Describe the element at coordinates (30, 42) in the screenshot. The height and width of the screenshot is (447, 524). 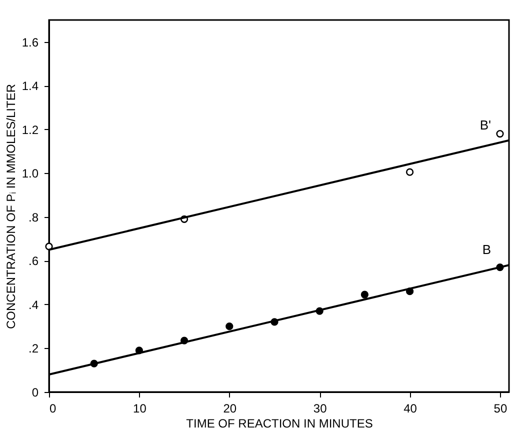
I see `y-tick-label: 1.6` at that location.